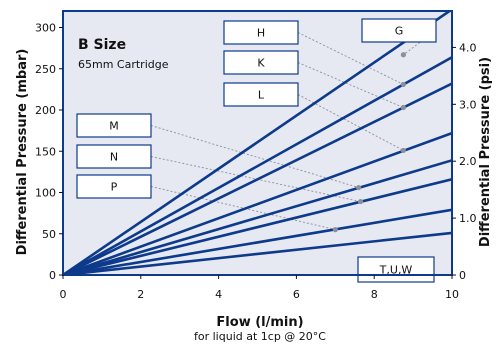  I want to click on chart-title: B Size, so click(102, 45).